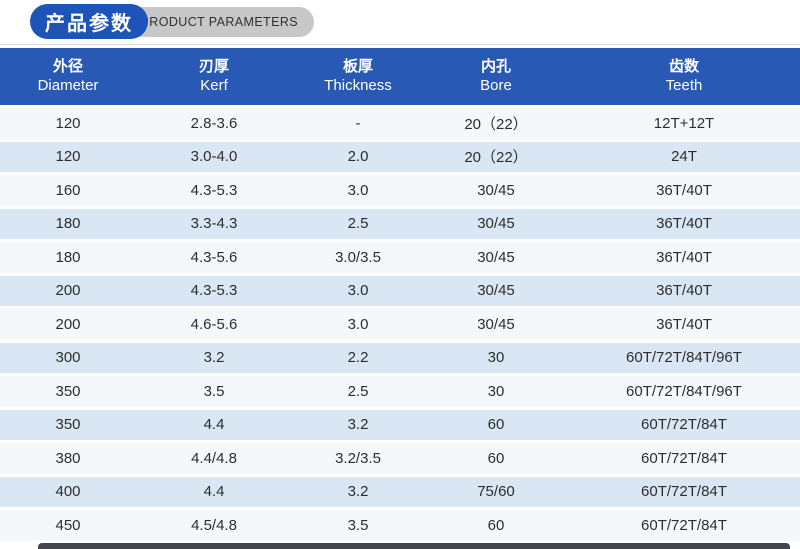 Image resolution: width=800 pixels, height=549 pixels. What do you see at coordinates (400, 22) in the screenshot?
I see `page-title: PRODUCT PARAMETERS 产品参数` at bounding box center [400, 22].